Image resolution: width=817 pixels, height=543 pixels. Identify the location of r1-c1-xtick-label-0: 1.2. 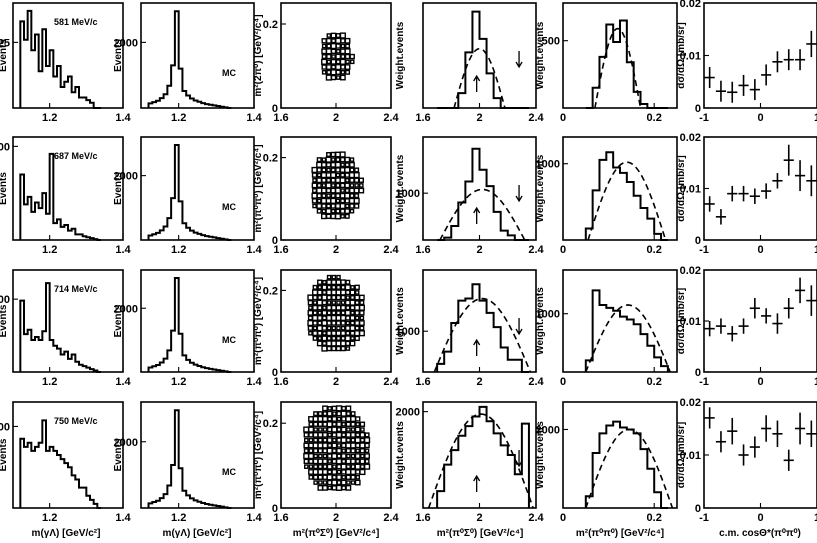
(49, 118).